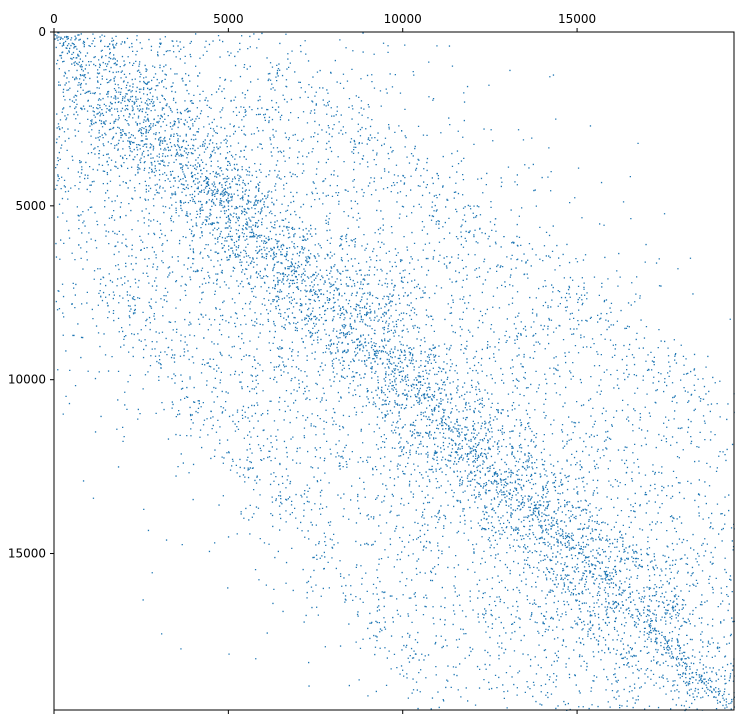 This screenshot has height=726, width=744. What do you see at coordinates (54, 19) in the screenshot?
I see `x-tick-label: 0` at bounding box center [54, 19].